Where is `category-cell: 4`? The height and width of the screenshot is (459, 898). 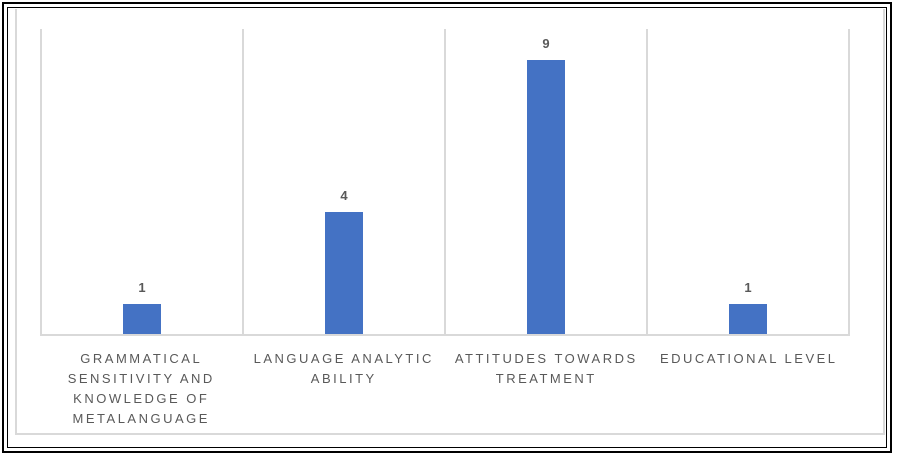
category-cell: 4 is located at coordinates (343, 181).